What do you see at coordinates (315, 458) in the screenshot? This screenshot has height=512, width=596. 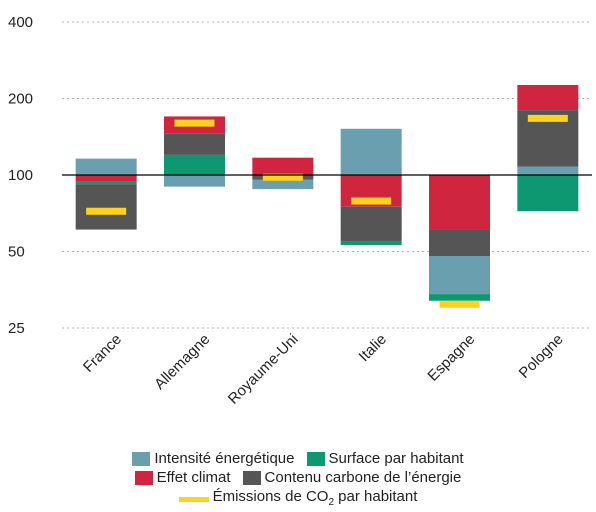 I see `legend-swatch-surface` at bounding box center [315, 458].